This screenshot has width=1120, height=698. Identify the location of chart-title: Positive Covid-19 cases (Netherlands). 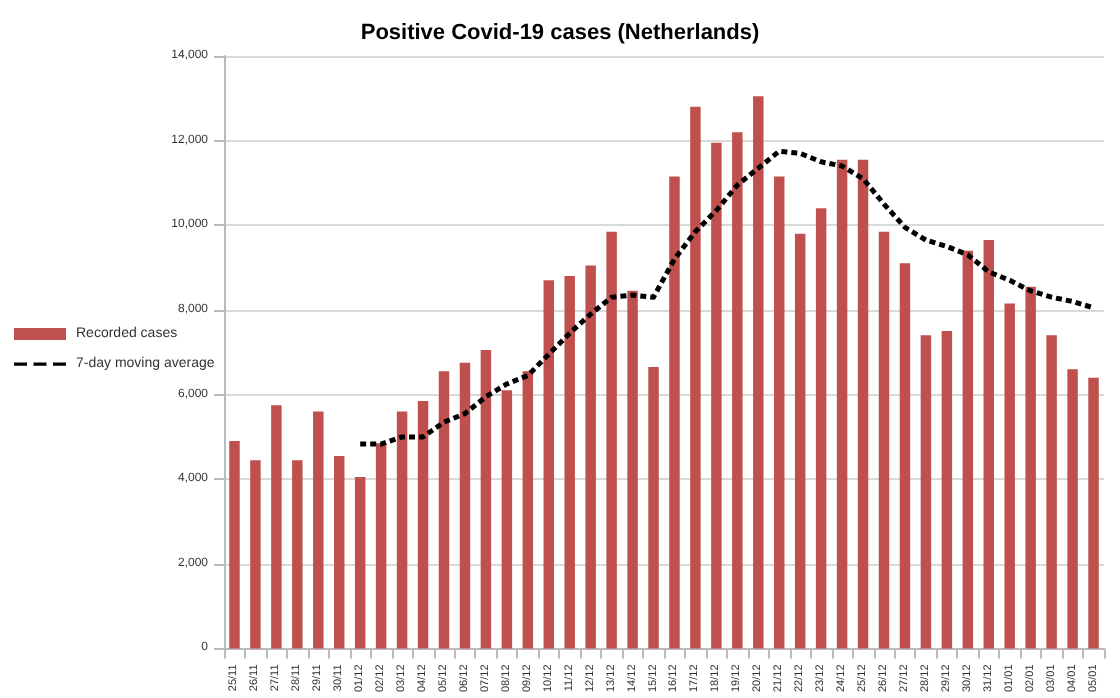
(560, 33).